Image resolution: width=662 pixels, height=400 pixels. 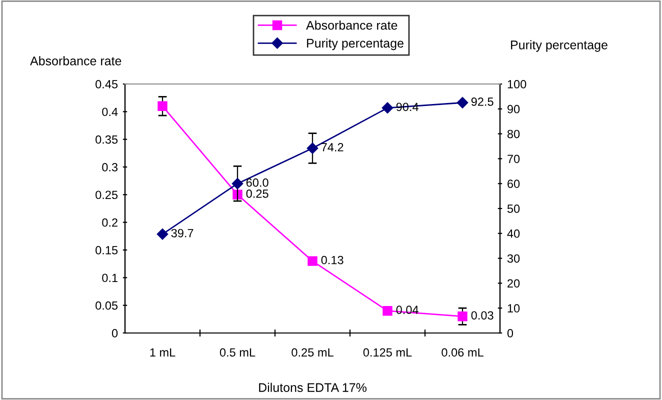 What do you see at coordinates (115, 333) in the screenshot?
I see `y-tick-label: 0` at bounding box center [115, 333].